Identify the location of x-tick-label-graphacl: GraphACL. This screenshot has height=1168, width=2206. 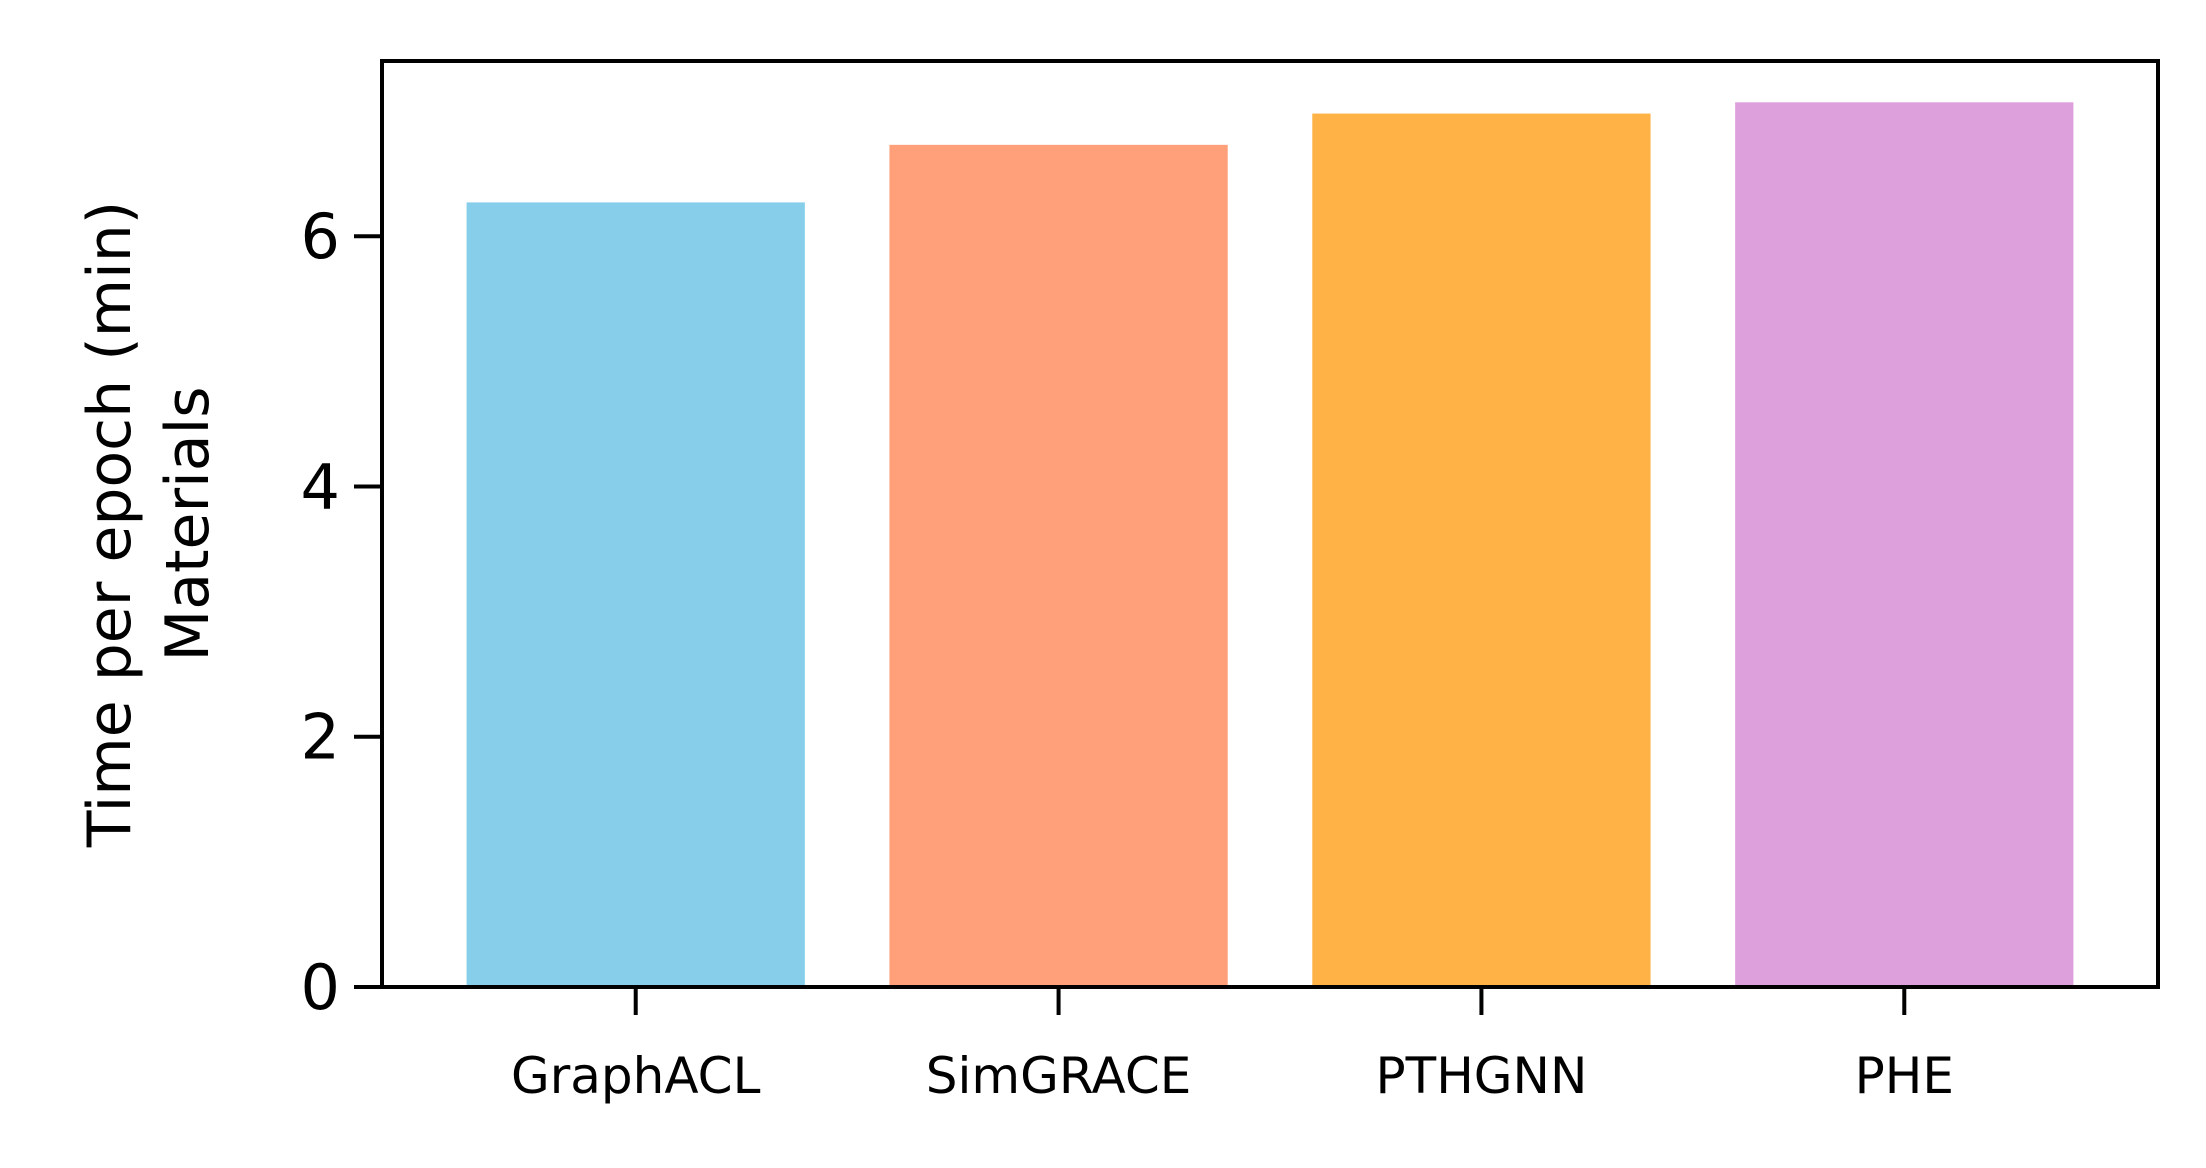
(636, 1076).